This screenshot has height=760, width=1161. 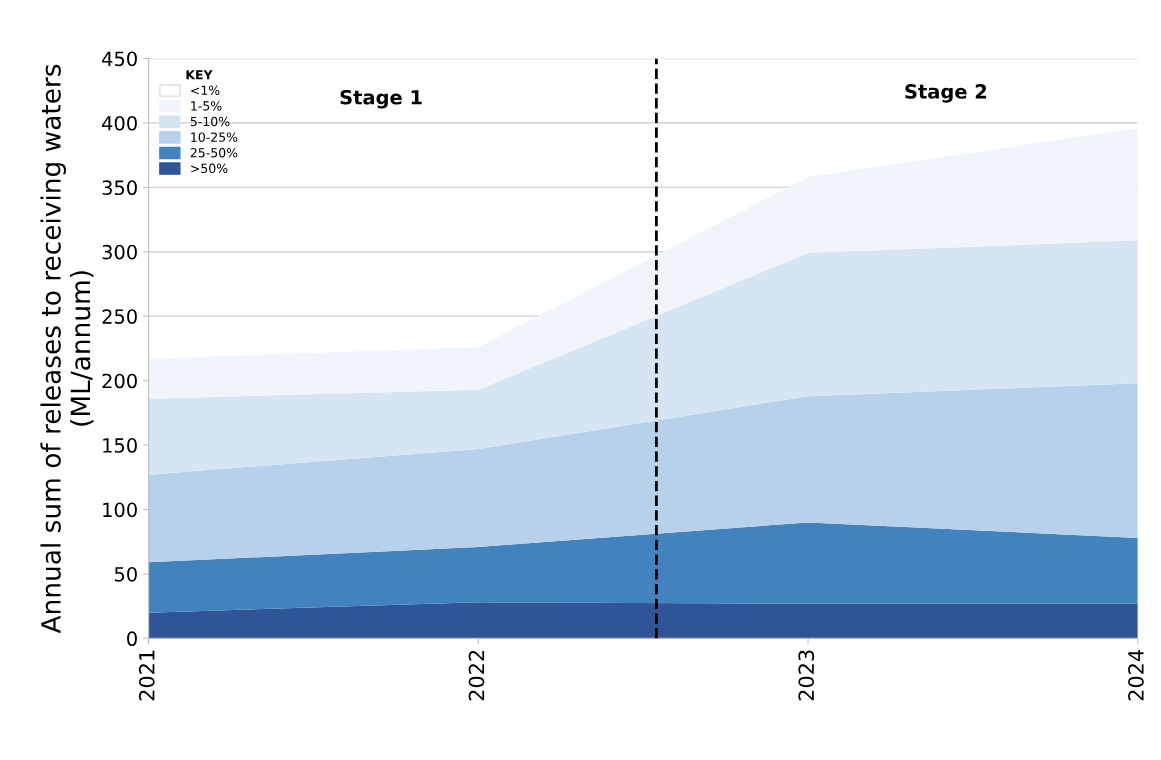 What do you see at coordinates (125, 574) in the screenshot?
I see `y-tick-label: 50` at bounding box center [125, 574].